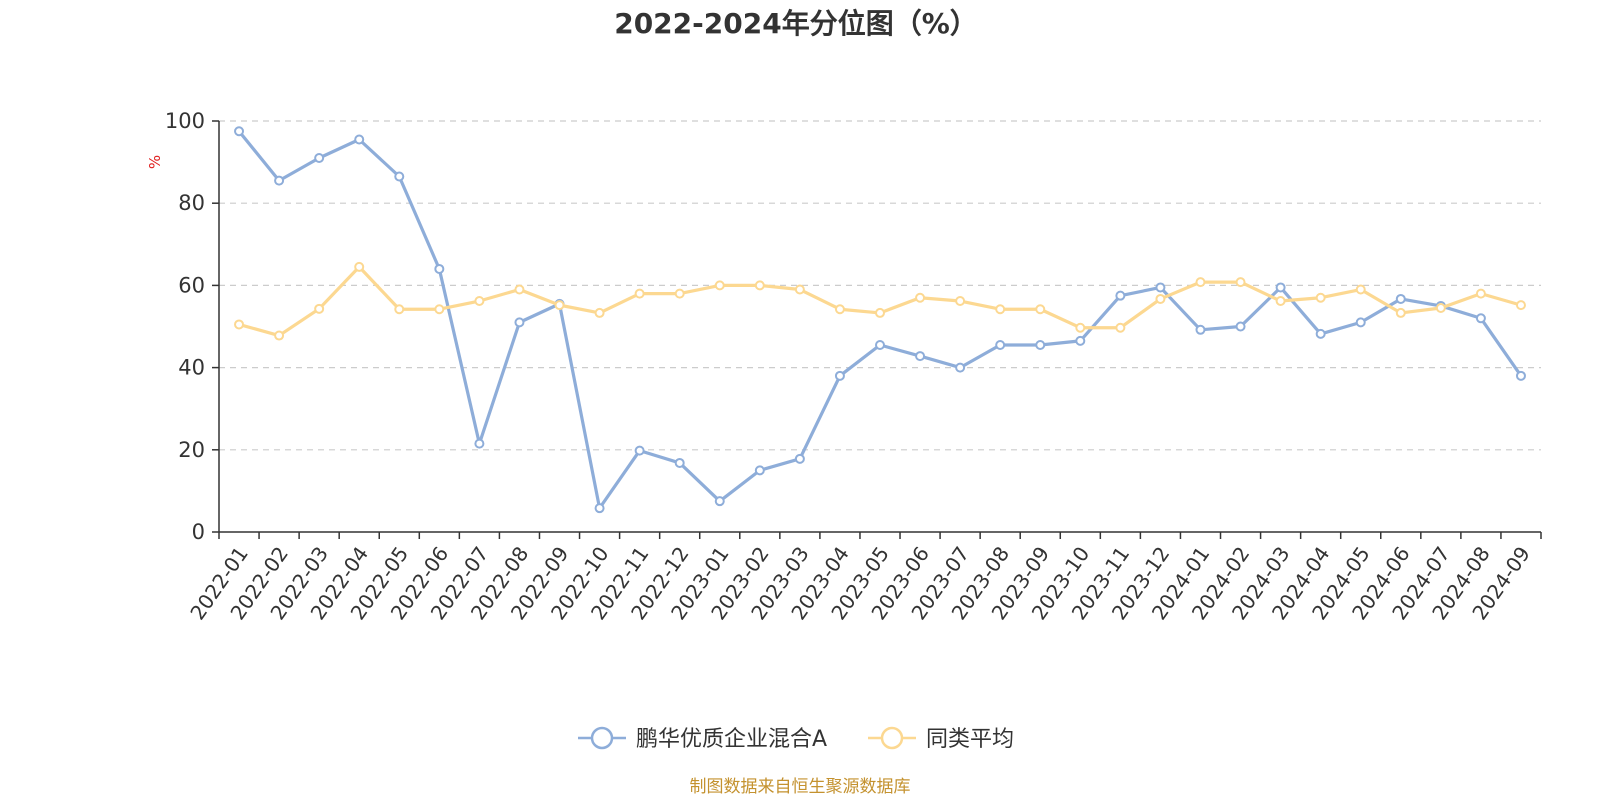 Image resolution: width=1600 pixels, height=800 pixels. I want to click on data-source-note: 制图数据来自恒生聚源数据库, so click(800, 787).